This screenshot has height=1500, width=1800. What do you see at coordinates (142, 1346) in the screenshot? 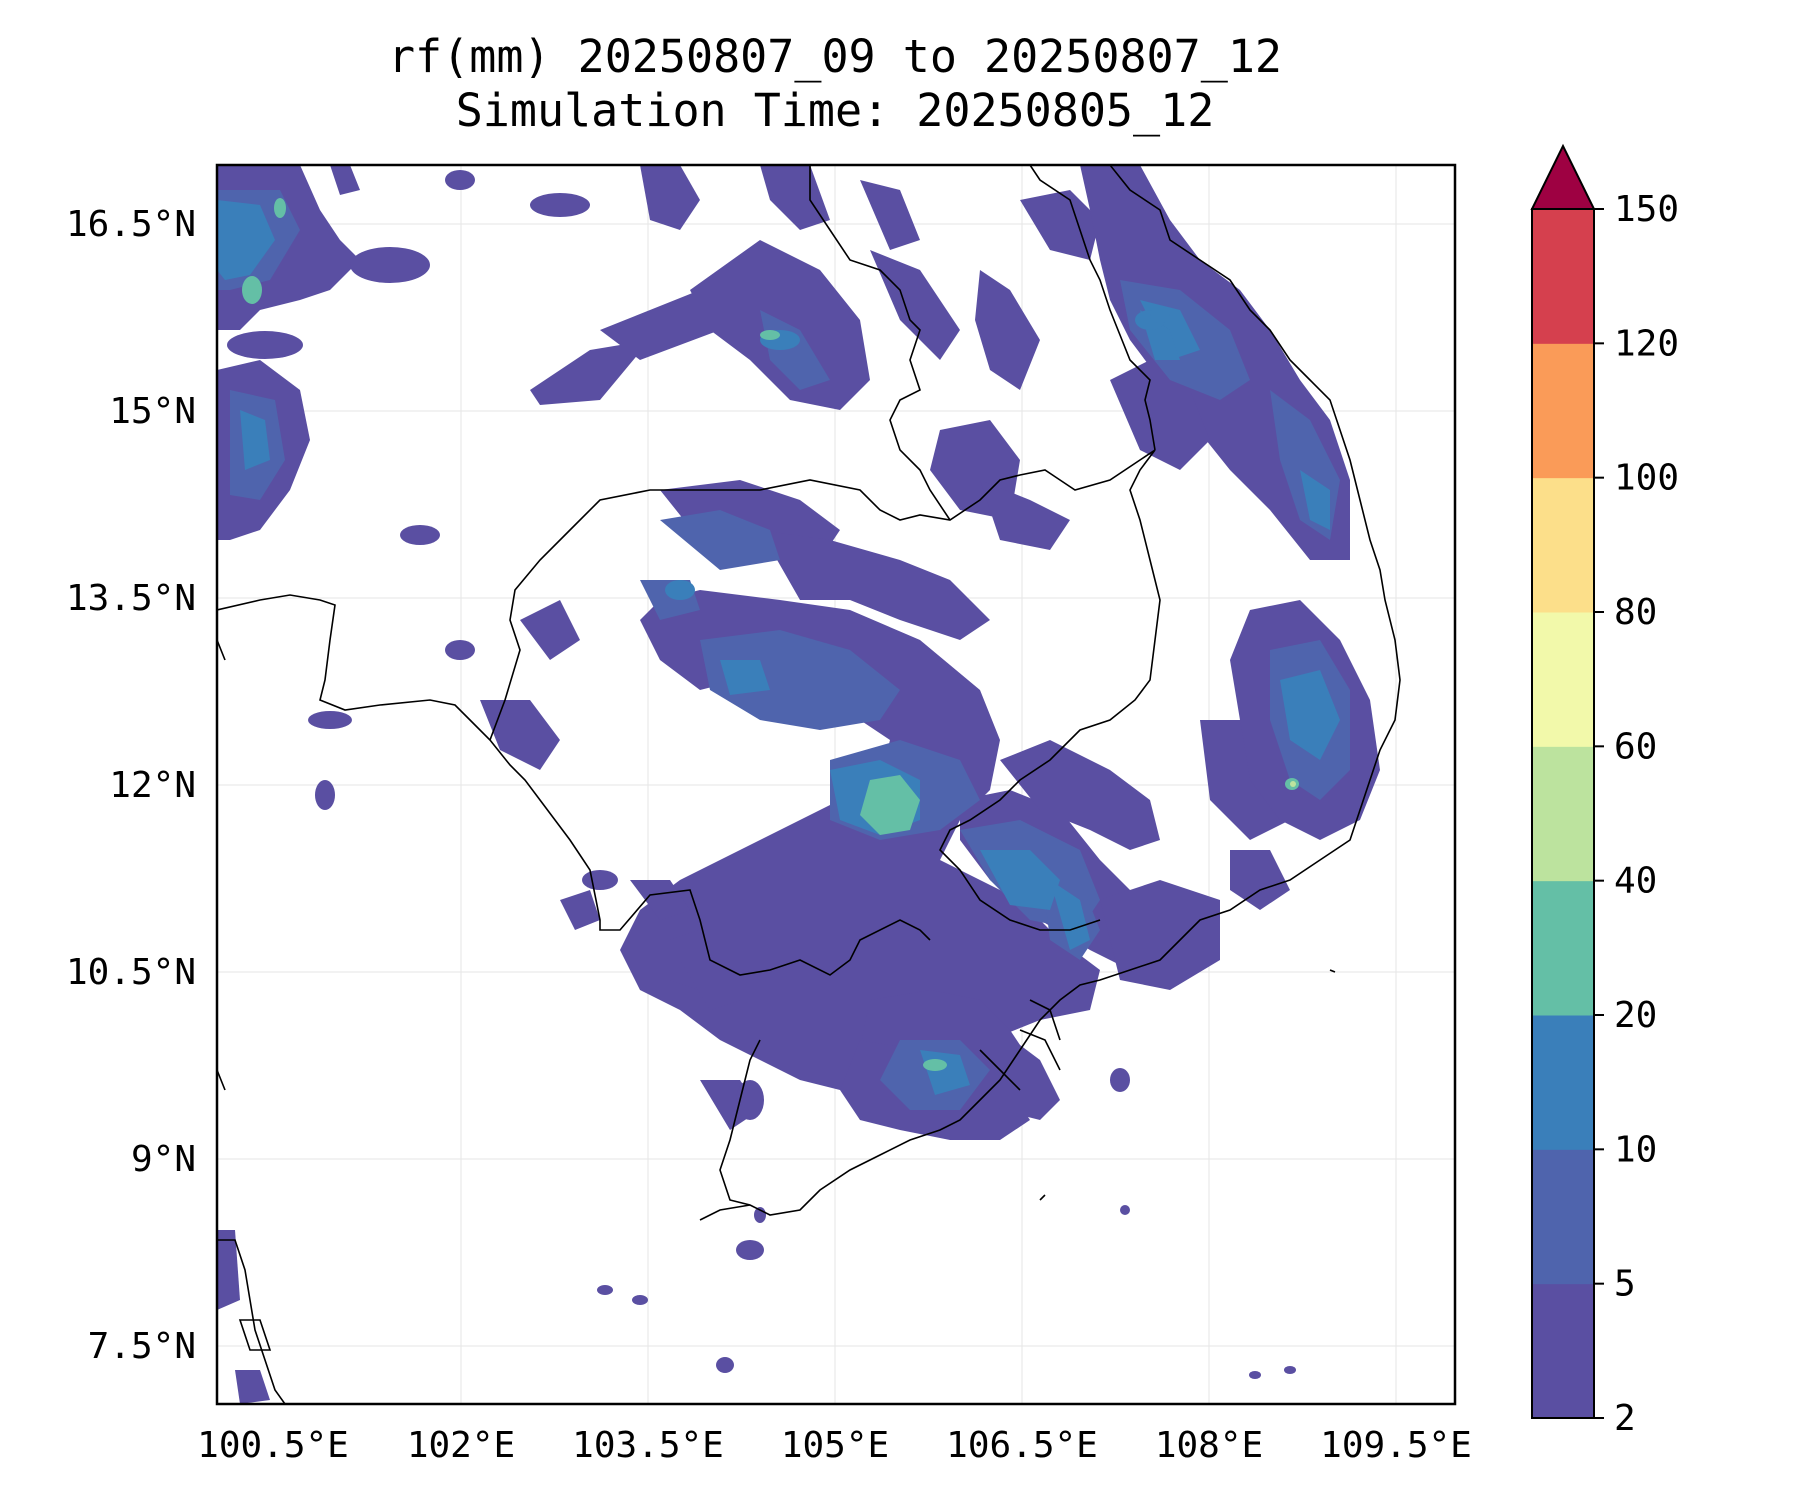
I see `y-tick-label: 7.5°N` at bounding box center [142, 1346].